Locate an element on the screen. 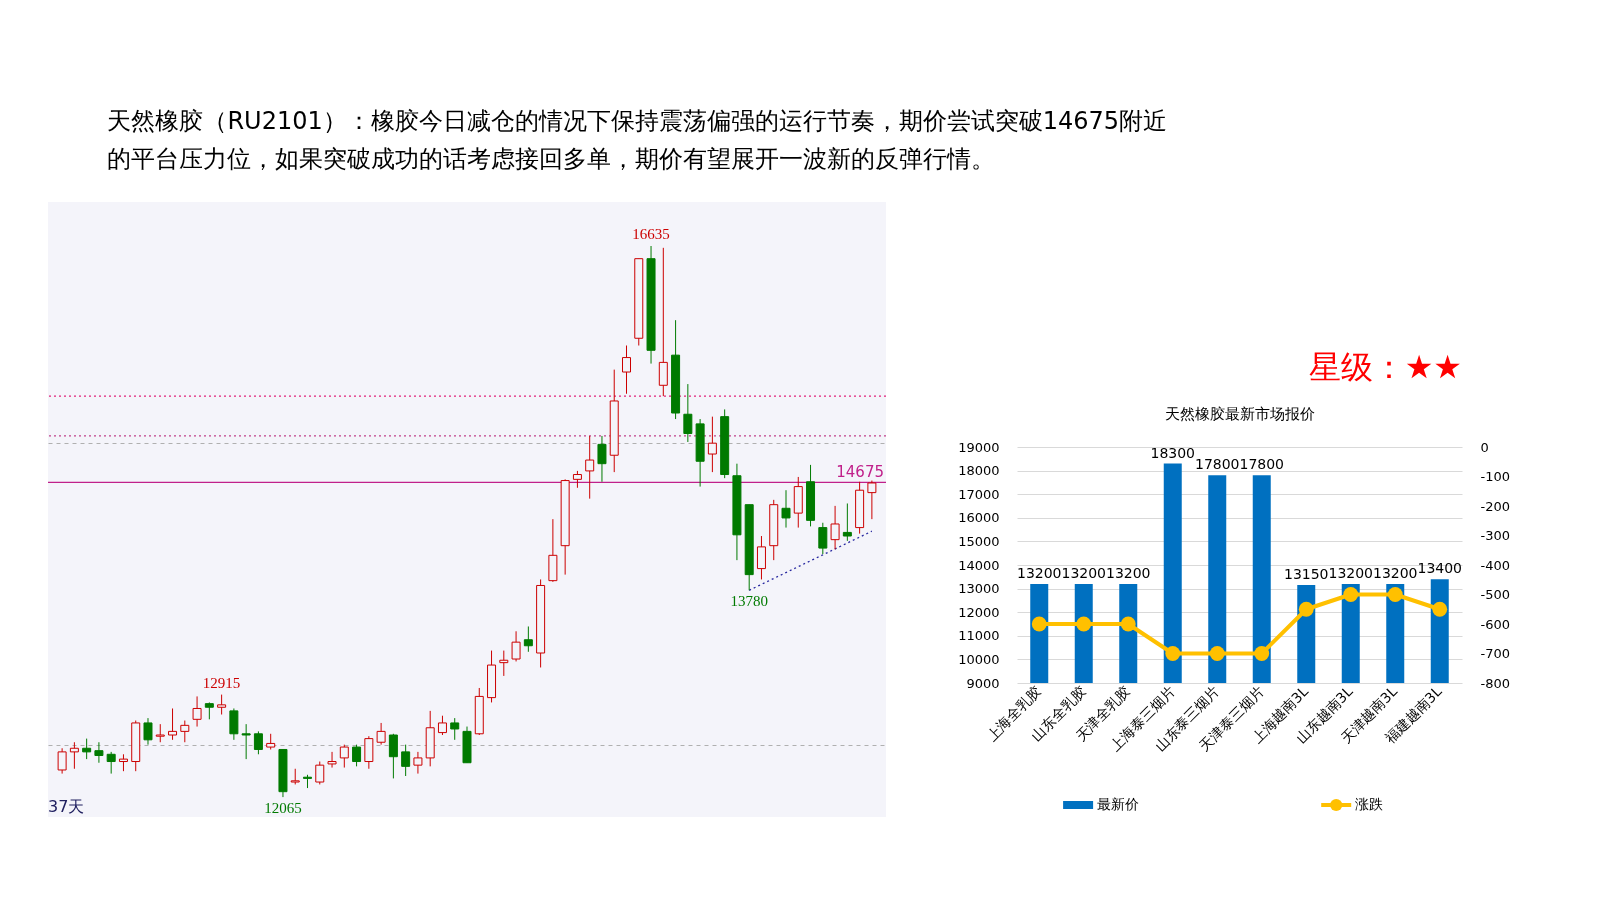  y-tick-label: 15000 is located at coordinates (979, 541).